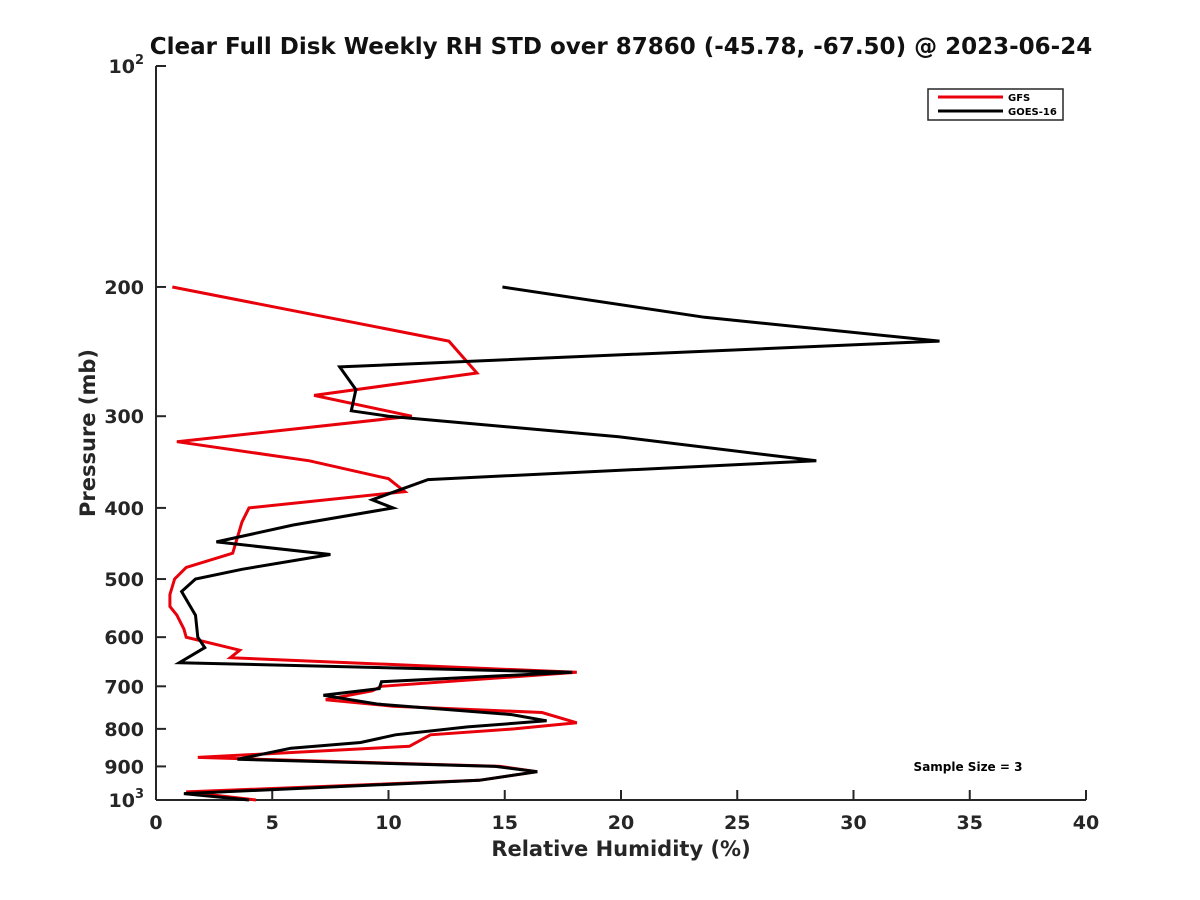 The width and height of the screenshot is (1200, 900). What do you see at coordinates (124, 767) in the screenshot?
I see `y-tick-label: 900` at bounding box center [124, 767].